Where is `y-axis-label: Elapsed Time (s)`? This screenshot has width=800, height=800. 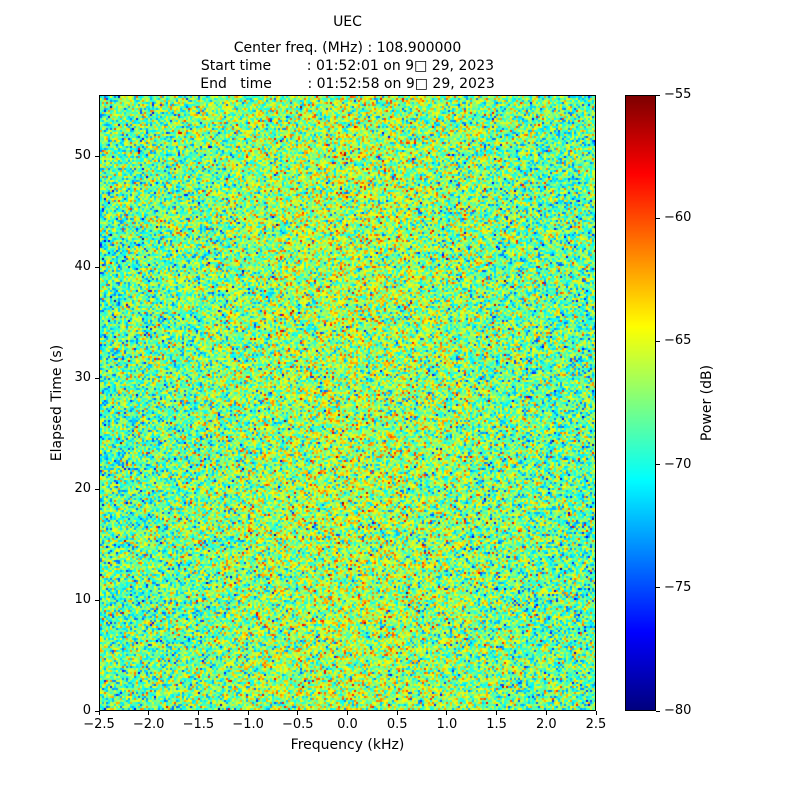
y-axis-label: Elapsed Time (s) is located at coordinates (57, 403).